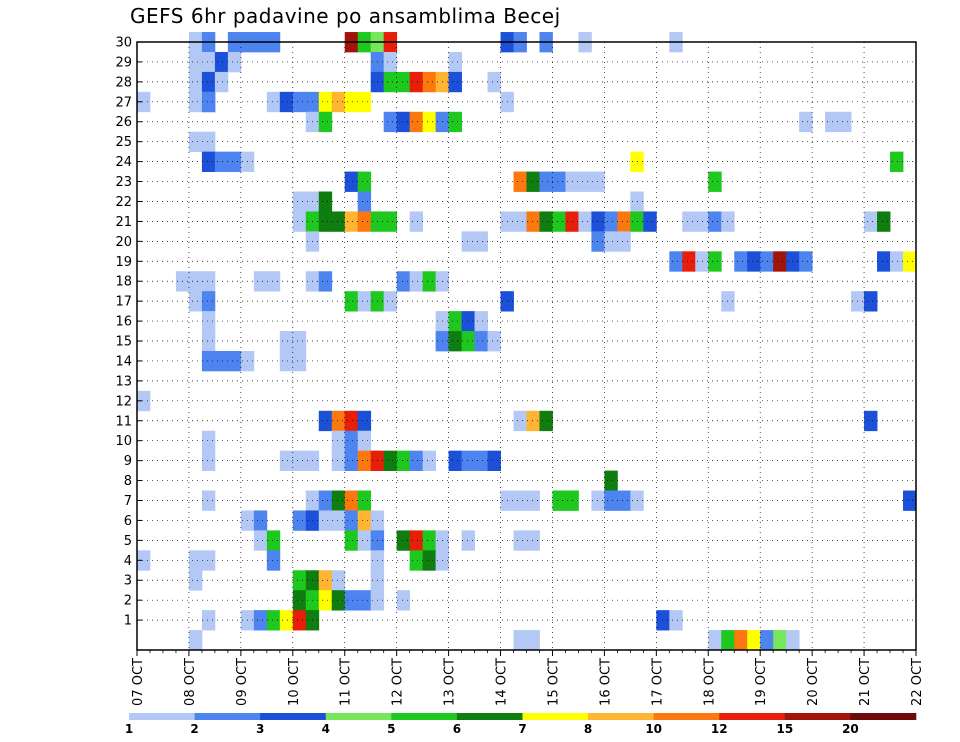 This screenshot has width=960, height=742. I want to click on x-tick-label: 07 OCT, so click(138, 682).